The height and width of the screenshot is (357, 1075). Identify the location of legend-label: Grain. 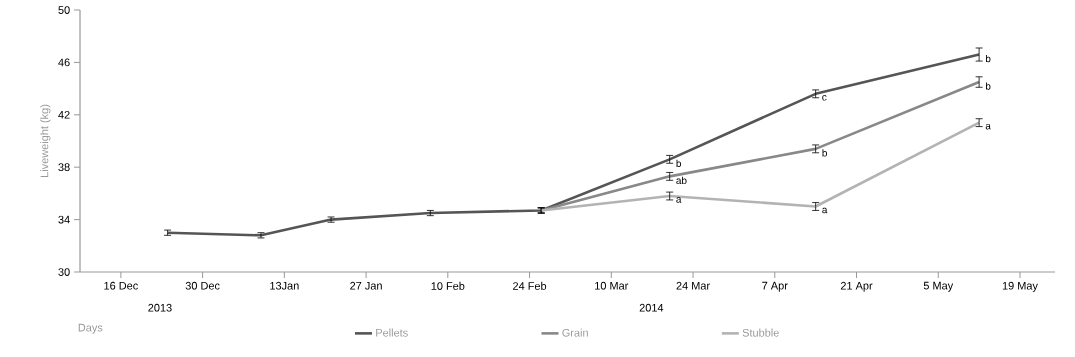
(575, 332).